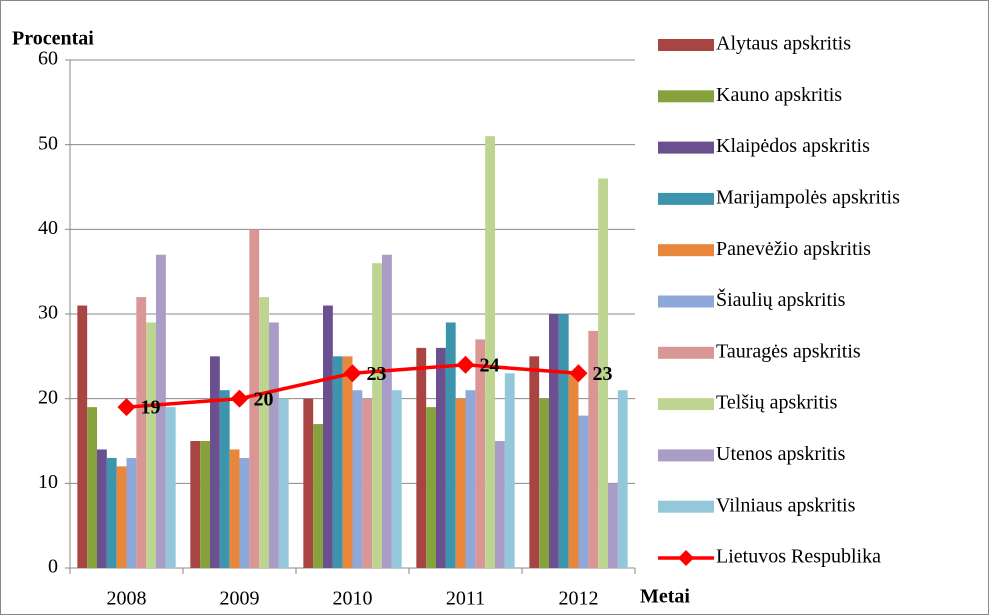 The image size is (989, 615). What do you see at coordinates (264, 399) in the screenshot?
I see `data-label: 20` at bounding box center [264, 399].